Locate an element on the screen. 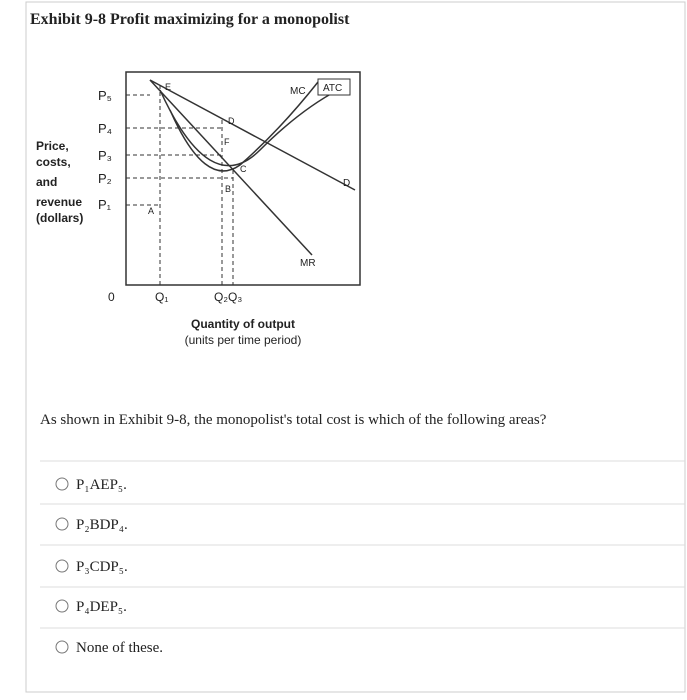 This screenshot has height=700, width=687. mr-curve is located at coordinates (231, 167).